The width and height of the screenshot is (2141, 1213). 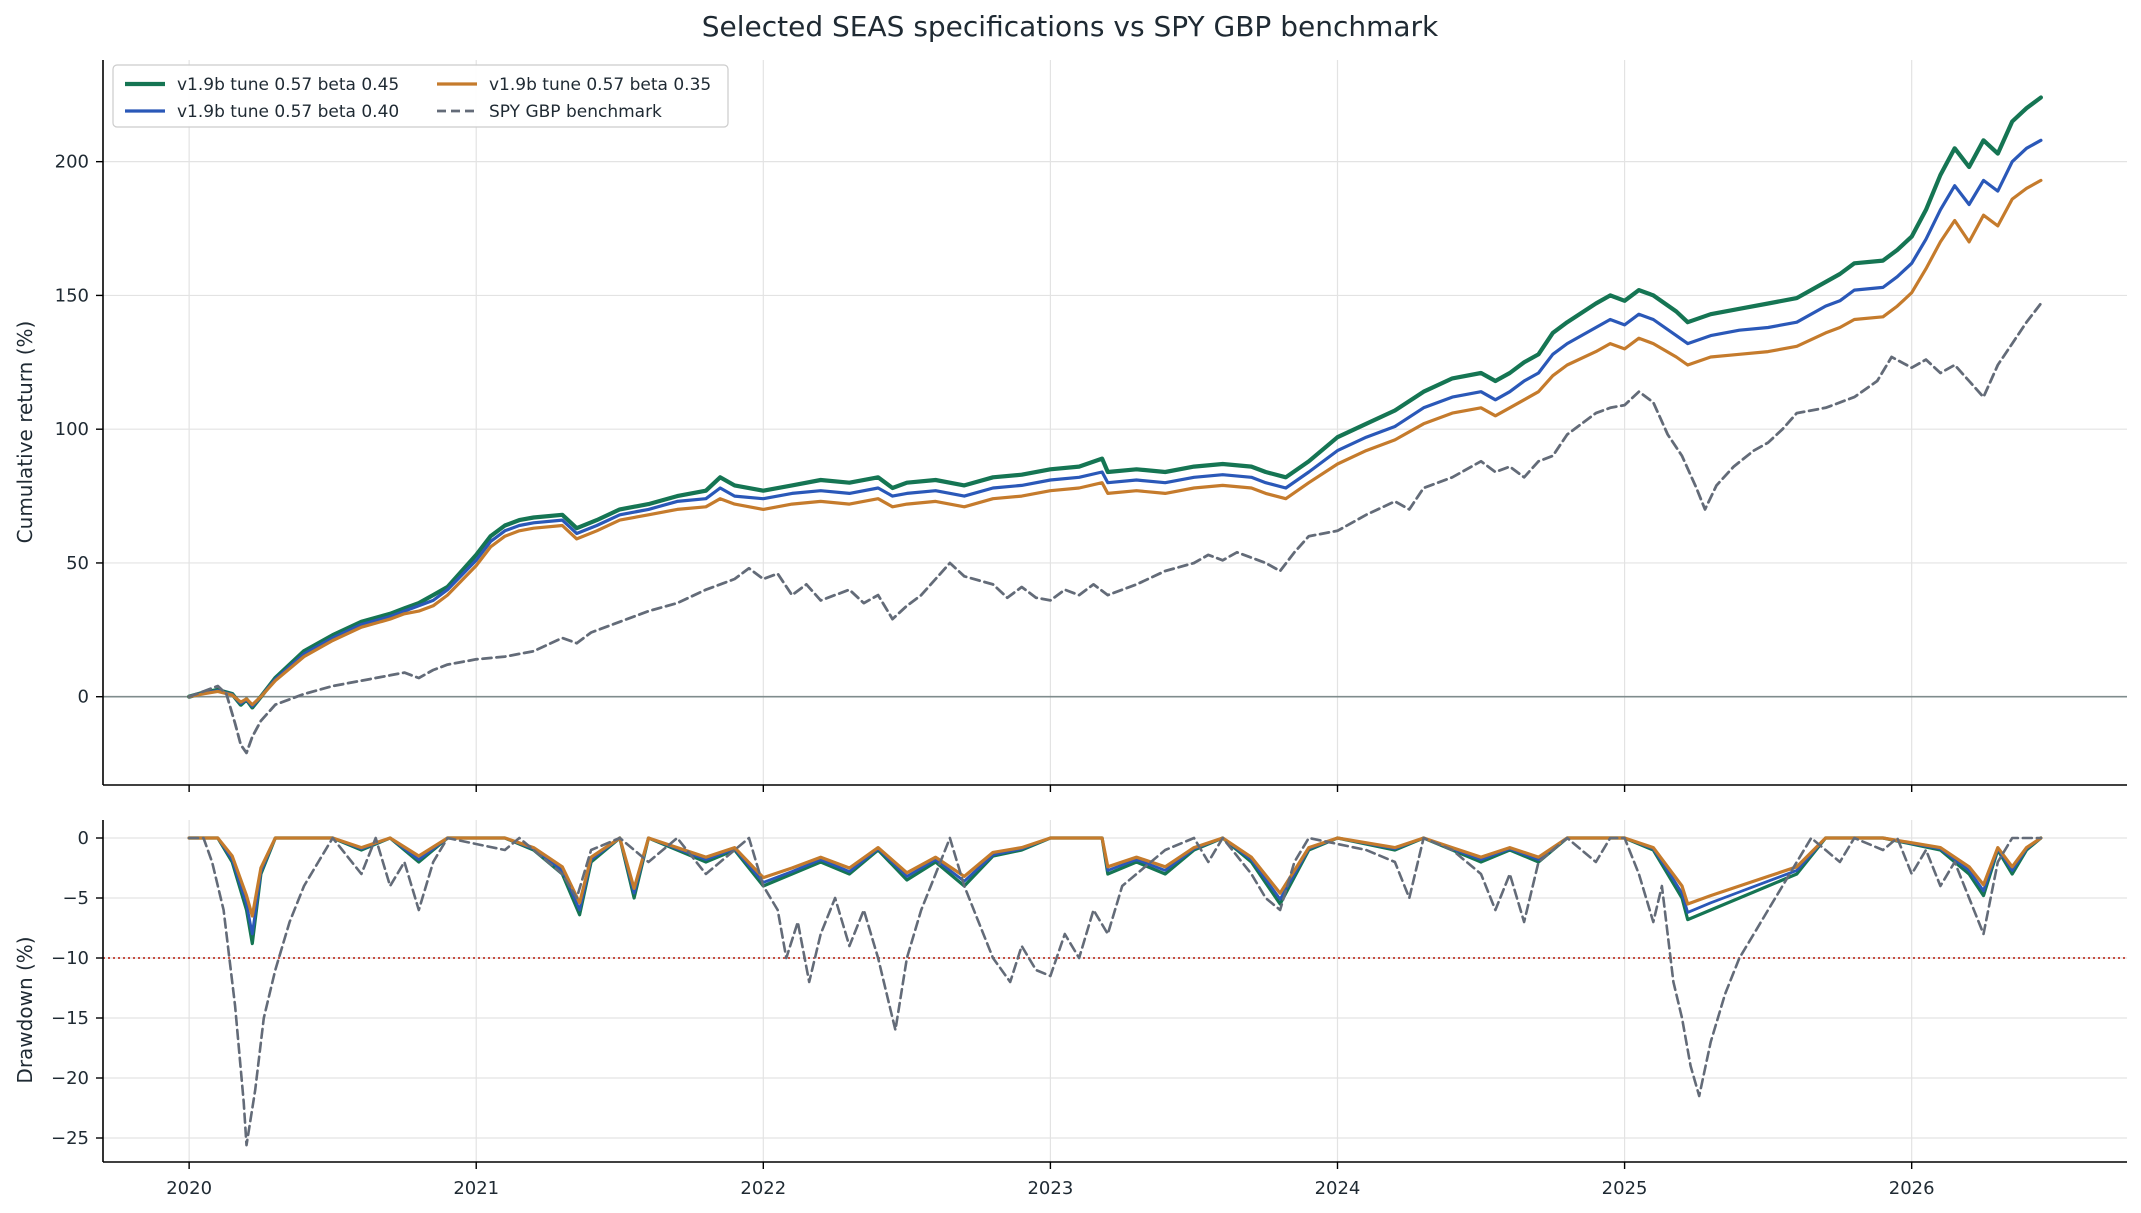 I want to click on top-y-tick-label: 100, so click(x=72, y=429).